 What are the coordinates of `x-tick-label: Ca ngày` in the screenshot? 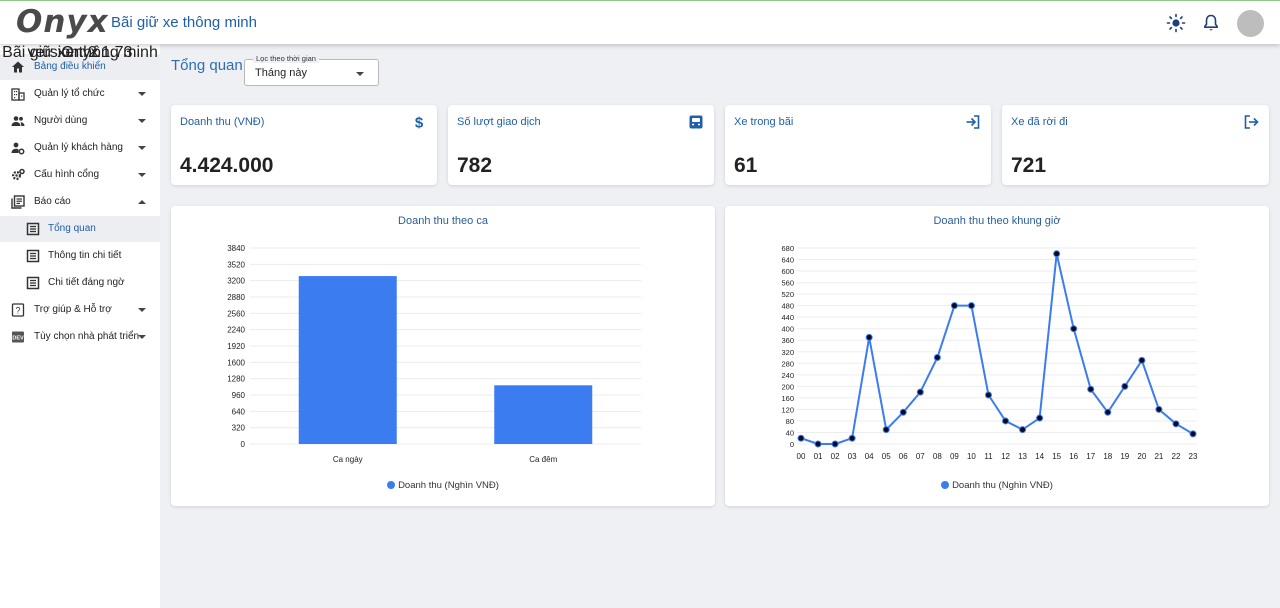 It's located at (348, 459).